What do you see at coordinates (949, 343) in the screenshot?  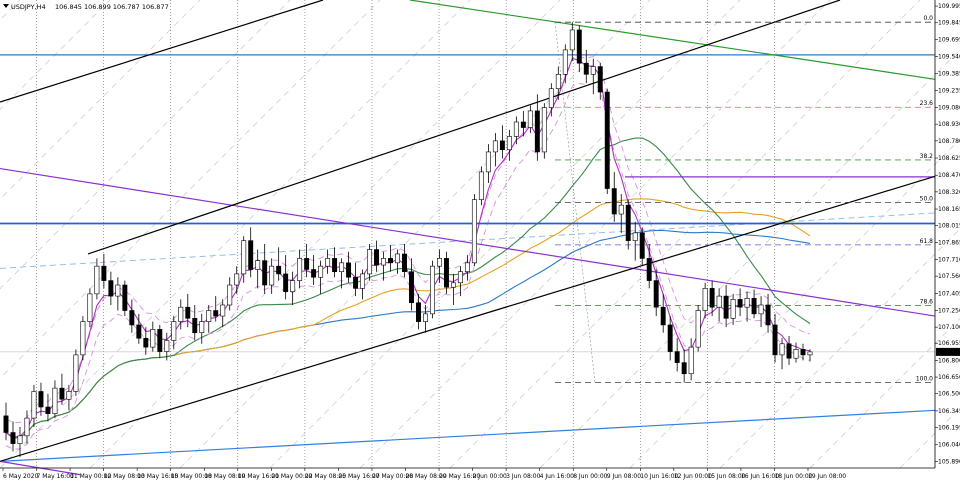 I see `price-tick-label: 106.955` at bounding box center [949, 343].